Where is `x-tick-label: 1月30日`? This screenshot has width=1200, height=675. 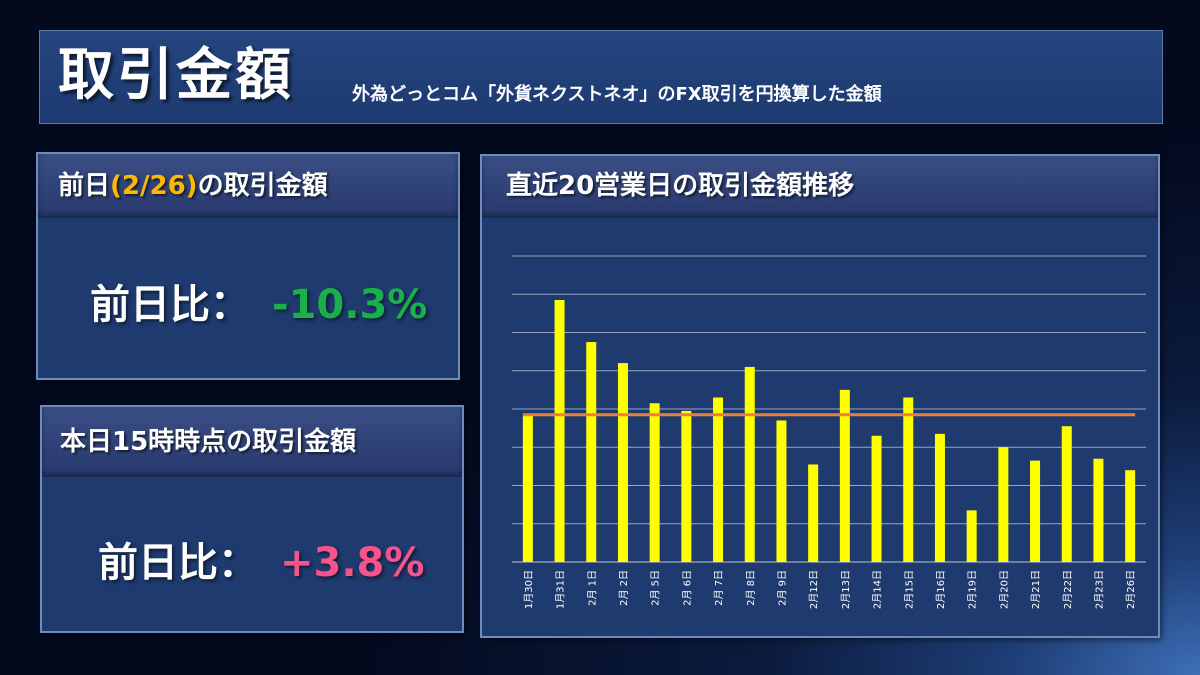
x-tick-label: 1月30日 is located at coordinates (529, 589).